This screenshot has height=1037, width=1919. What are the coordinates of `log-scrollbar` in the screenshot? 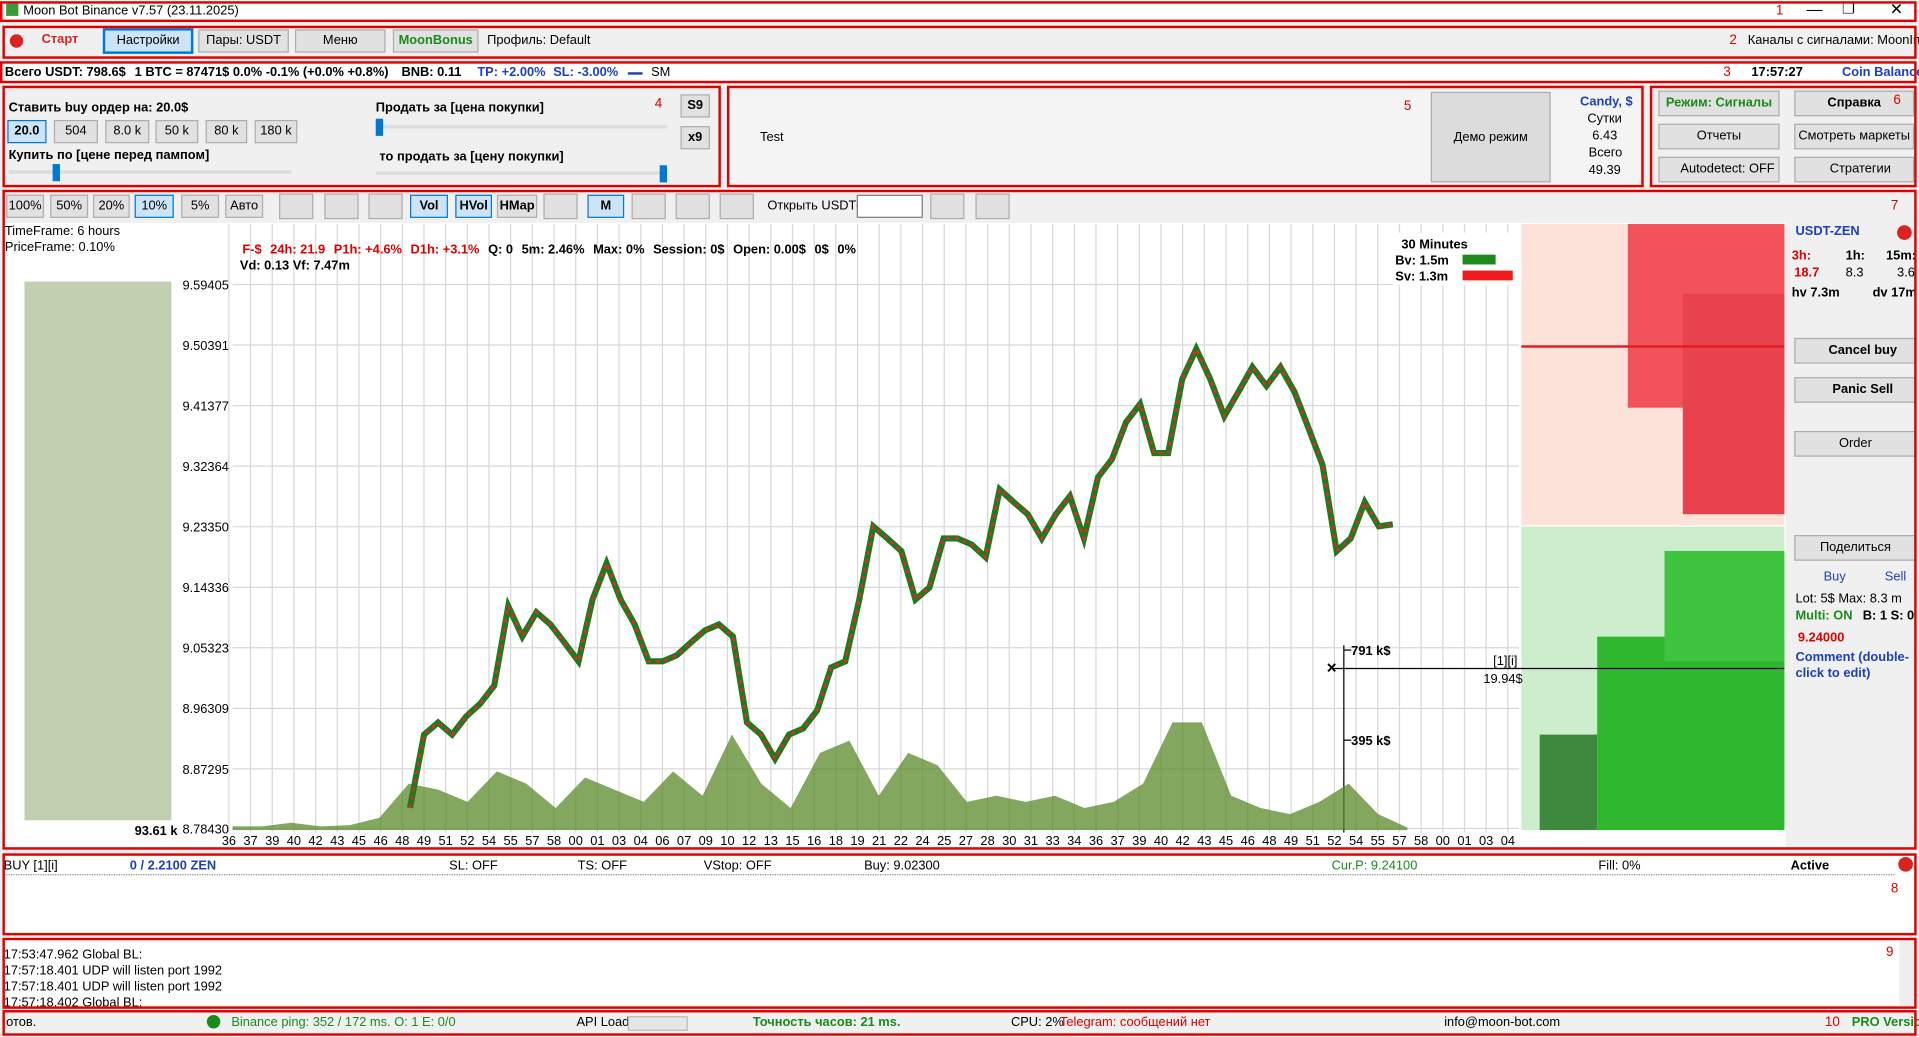 It's located at (1906, 972).